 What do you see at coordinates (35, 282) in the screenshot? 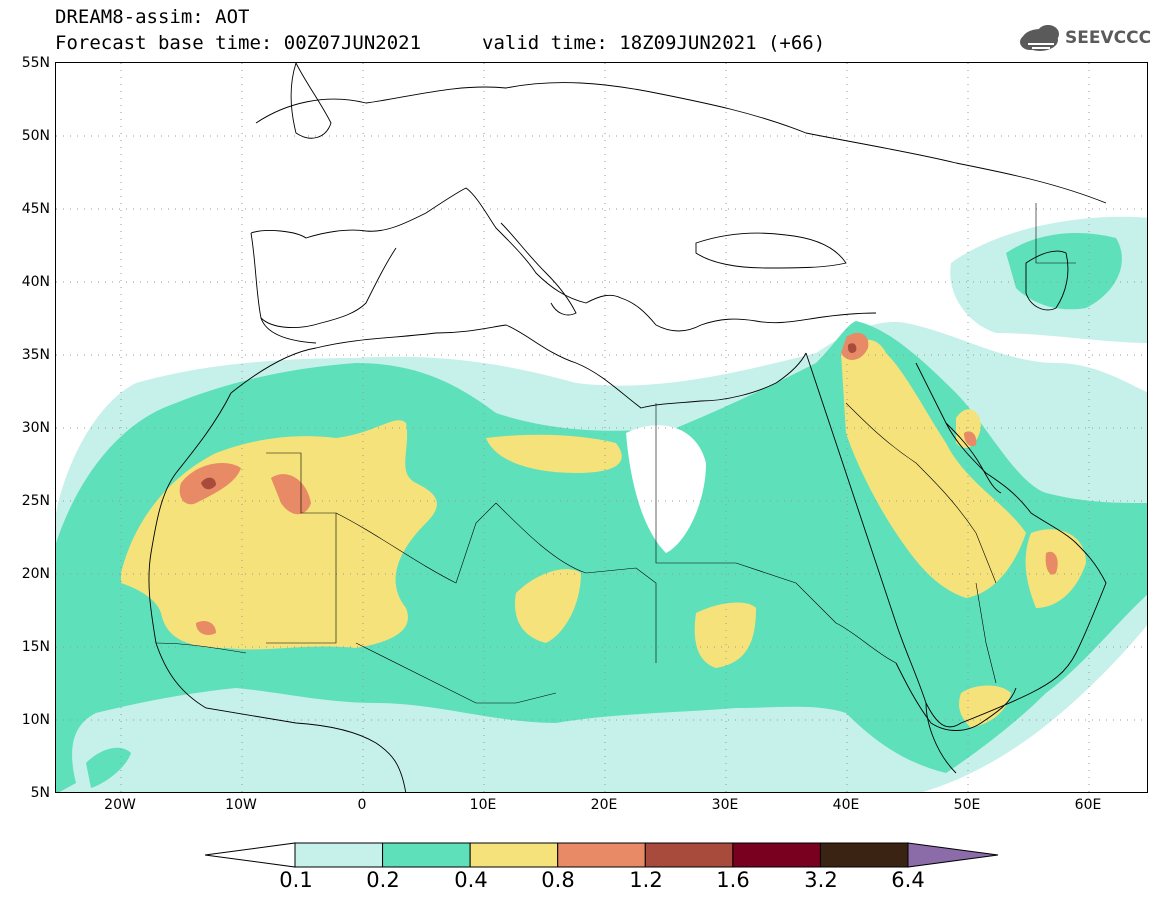
I see `lat-label-40n: 40N` at bounding box center [35, 282].